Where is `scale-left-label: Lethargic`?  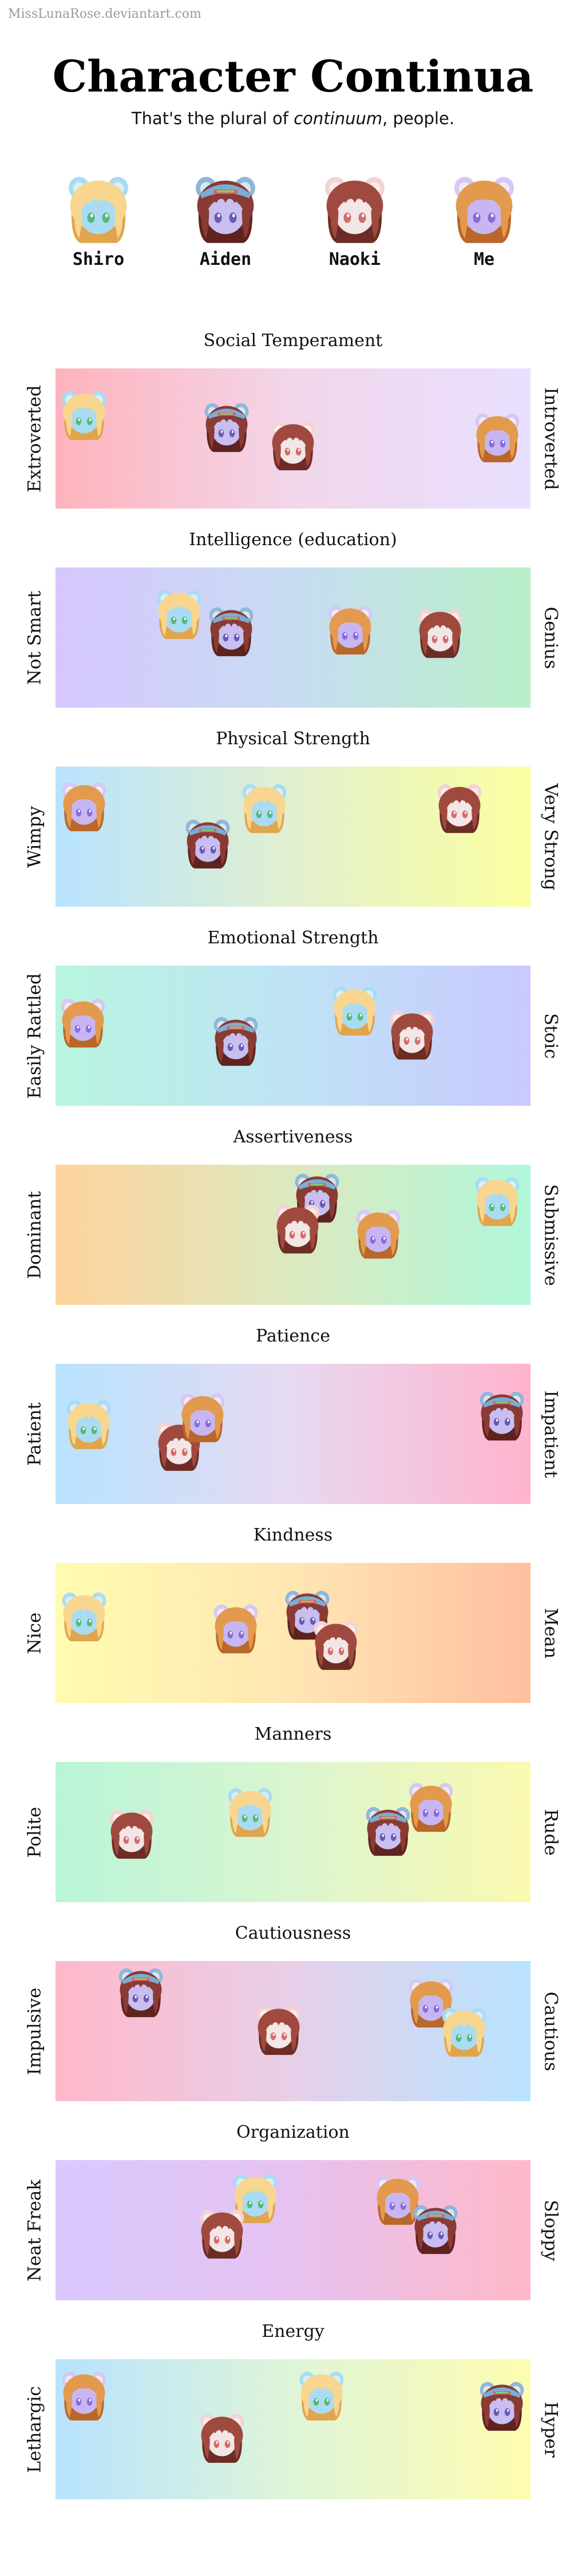
scale-left-label: Lethargic is located at coordinates (34, 2429).